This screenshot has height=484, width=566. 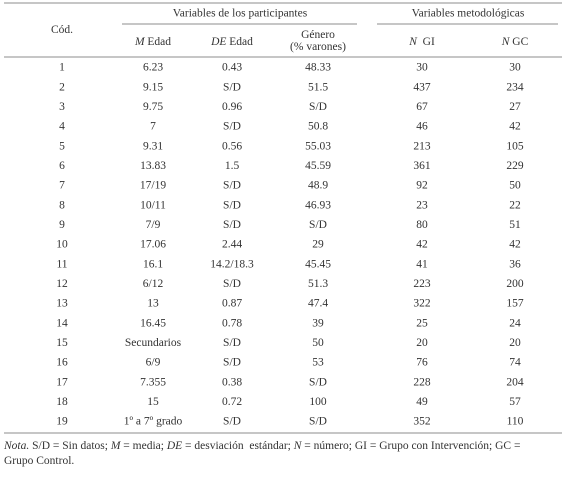 What do you see at coordinates (218, 42) in the screenshot?
I see `header-segment: DE` at bounding box center [218, 42].